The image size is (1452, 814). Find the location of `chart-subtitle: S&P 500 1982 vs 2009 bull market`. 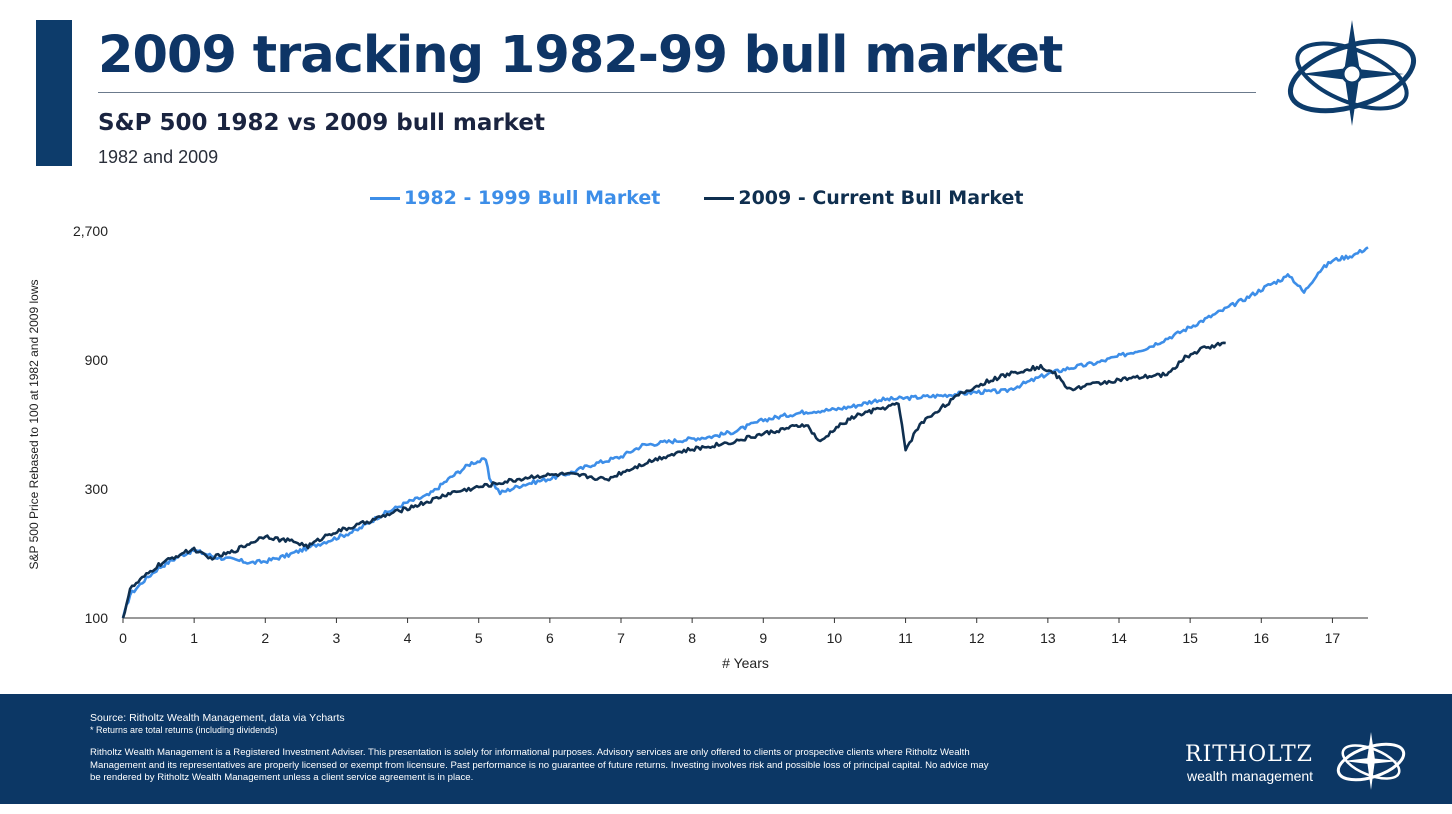

chart-subtitle: S&P 500 1982 vs 2009 bull market is located at coordinates (321, 123).